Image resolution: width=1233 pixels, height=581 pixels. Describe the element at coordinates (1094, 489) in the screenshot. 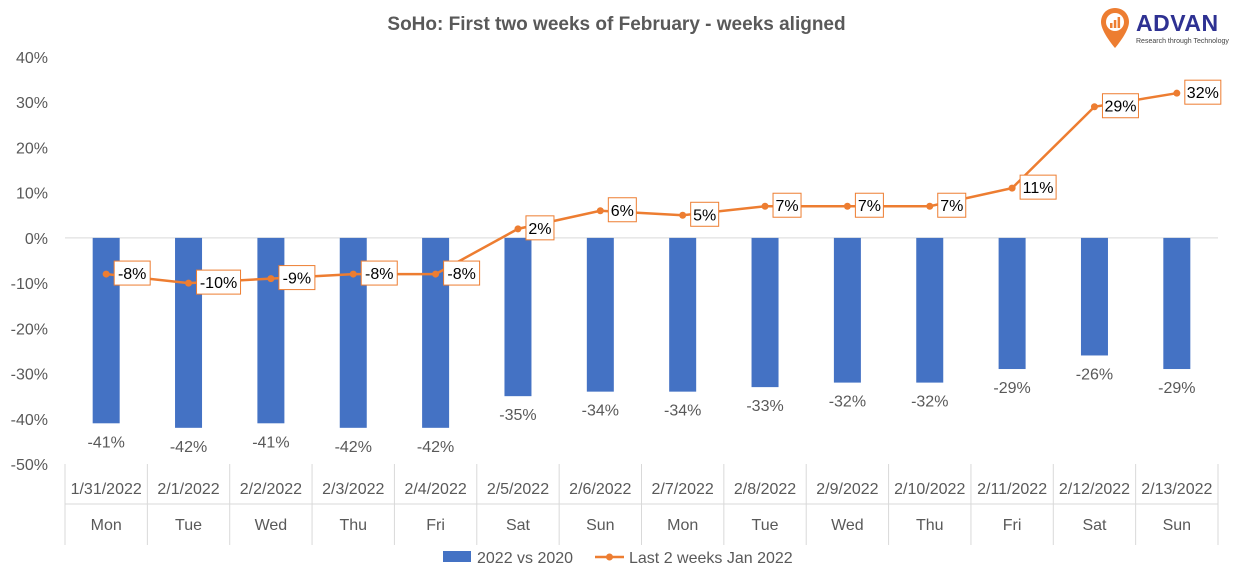

I see `x-tick-label-date: 2/12/2022` at that location.